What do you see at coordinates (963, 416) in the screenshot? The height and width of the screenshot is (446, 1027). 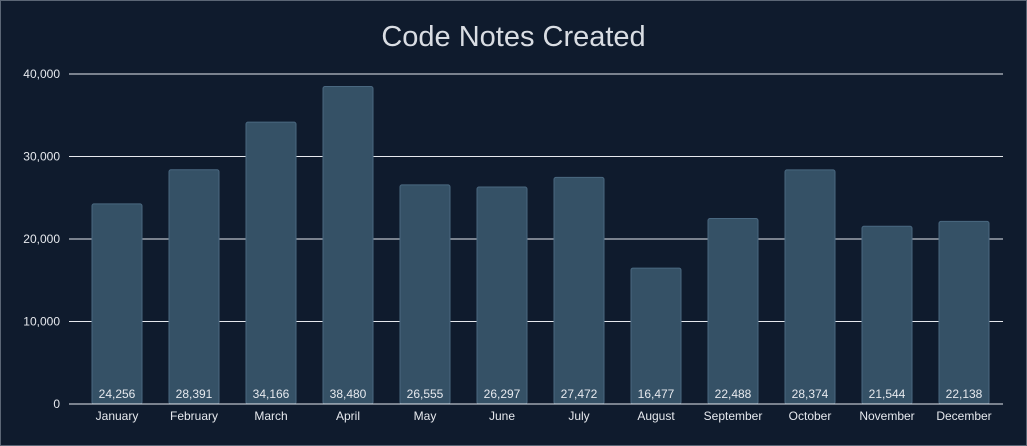 I see `x-tick-label: December` at bounding box center [963, 416].